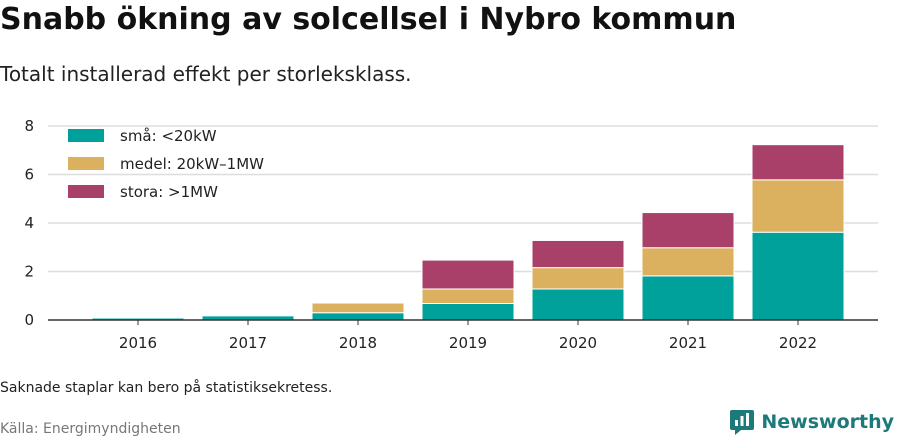 The height and width of the screenshot is (439, 900). Describe the element at coordinates (358, 343) in the screenshot. I see `x-tick-label: 2018` at that location.